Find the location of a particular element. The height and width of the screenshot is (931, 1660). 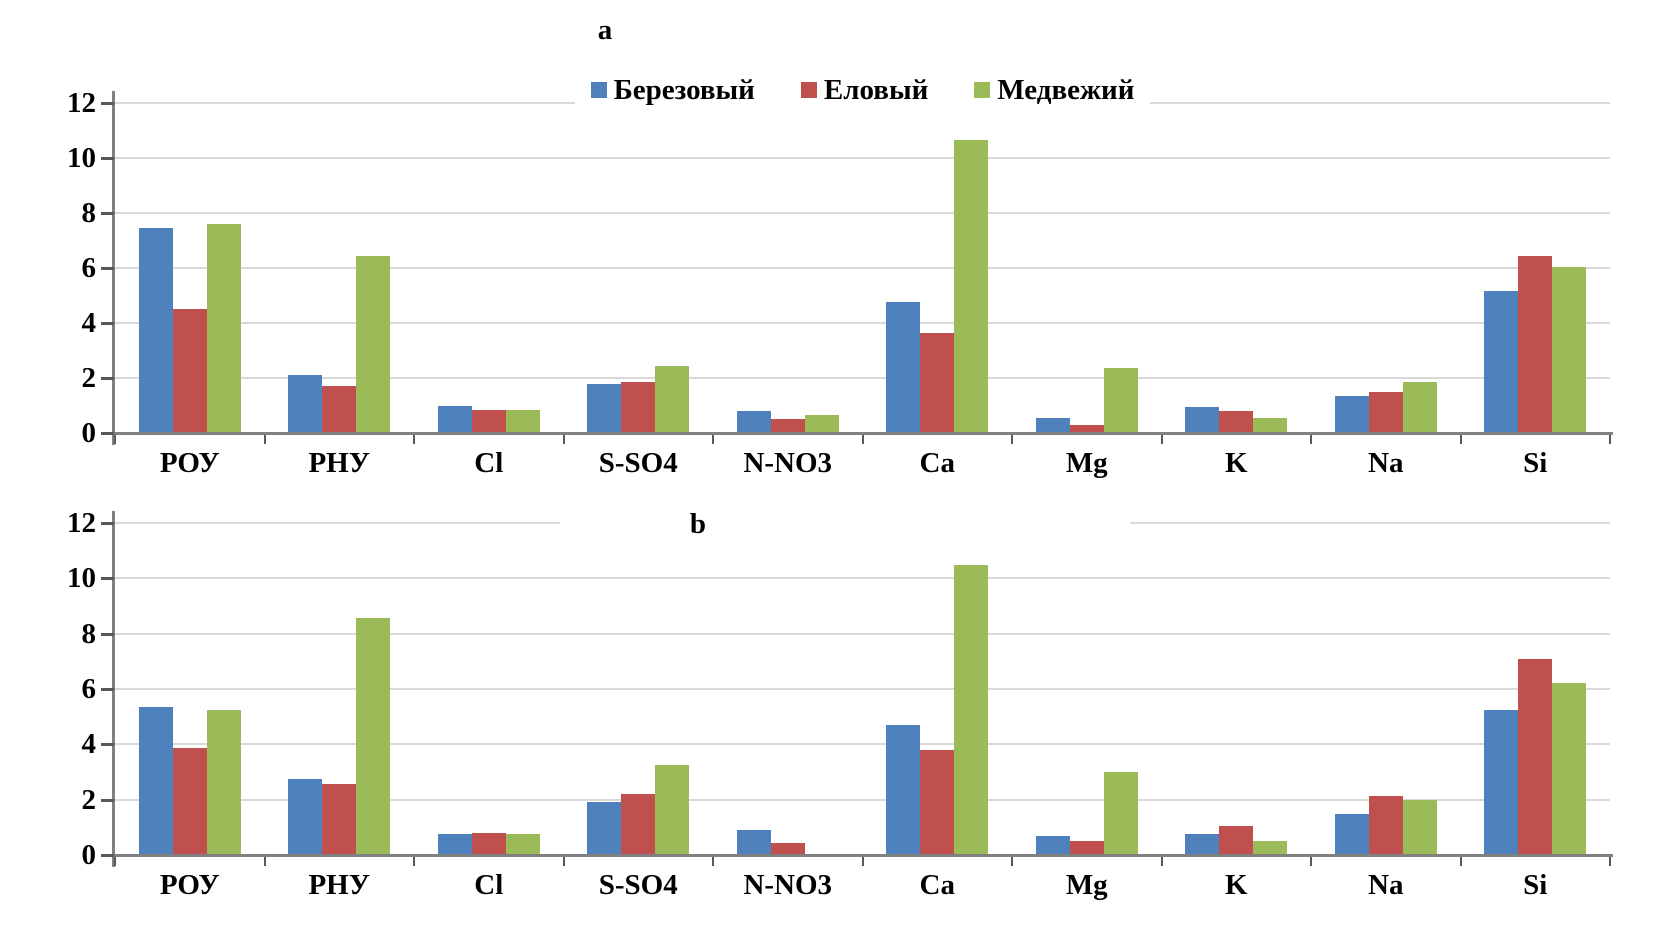

x-axis-line is located at coordinates (862, 855).